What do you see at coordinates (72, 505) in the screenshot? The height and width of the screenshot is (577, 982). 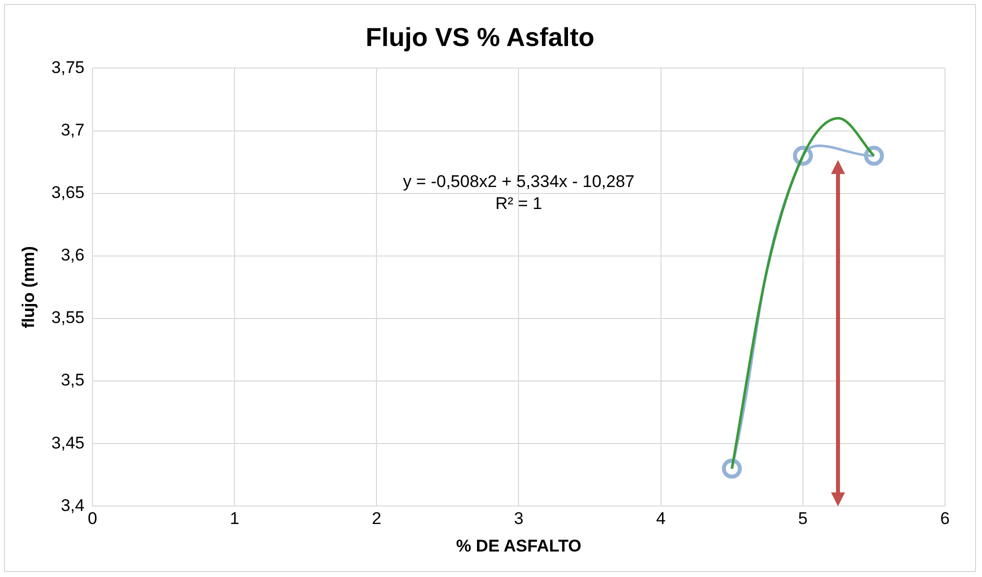 I see `y-tick-label: 3,4` at bounding box center [72, 505].